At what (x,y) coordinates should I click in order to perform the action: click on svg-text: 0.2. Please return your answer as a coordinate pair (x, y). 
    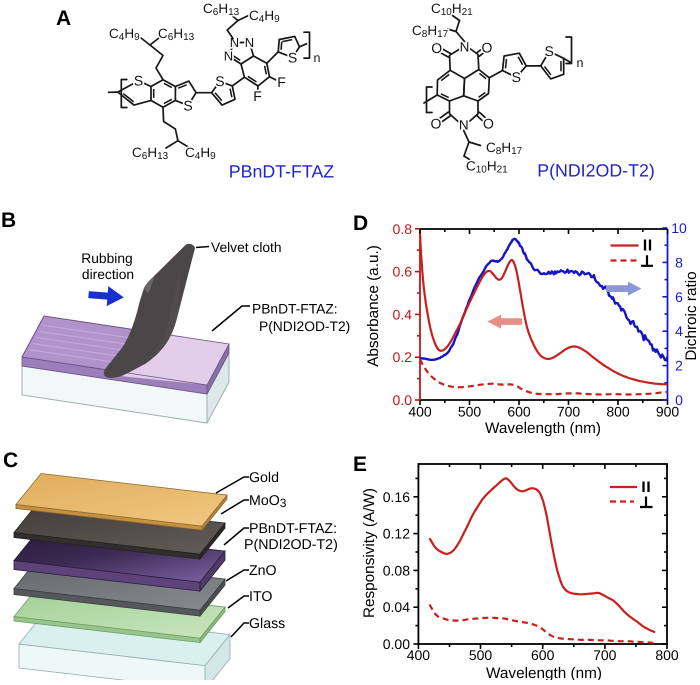
    Looking at the image, I should click on (403, 357).